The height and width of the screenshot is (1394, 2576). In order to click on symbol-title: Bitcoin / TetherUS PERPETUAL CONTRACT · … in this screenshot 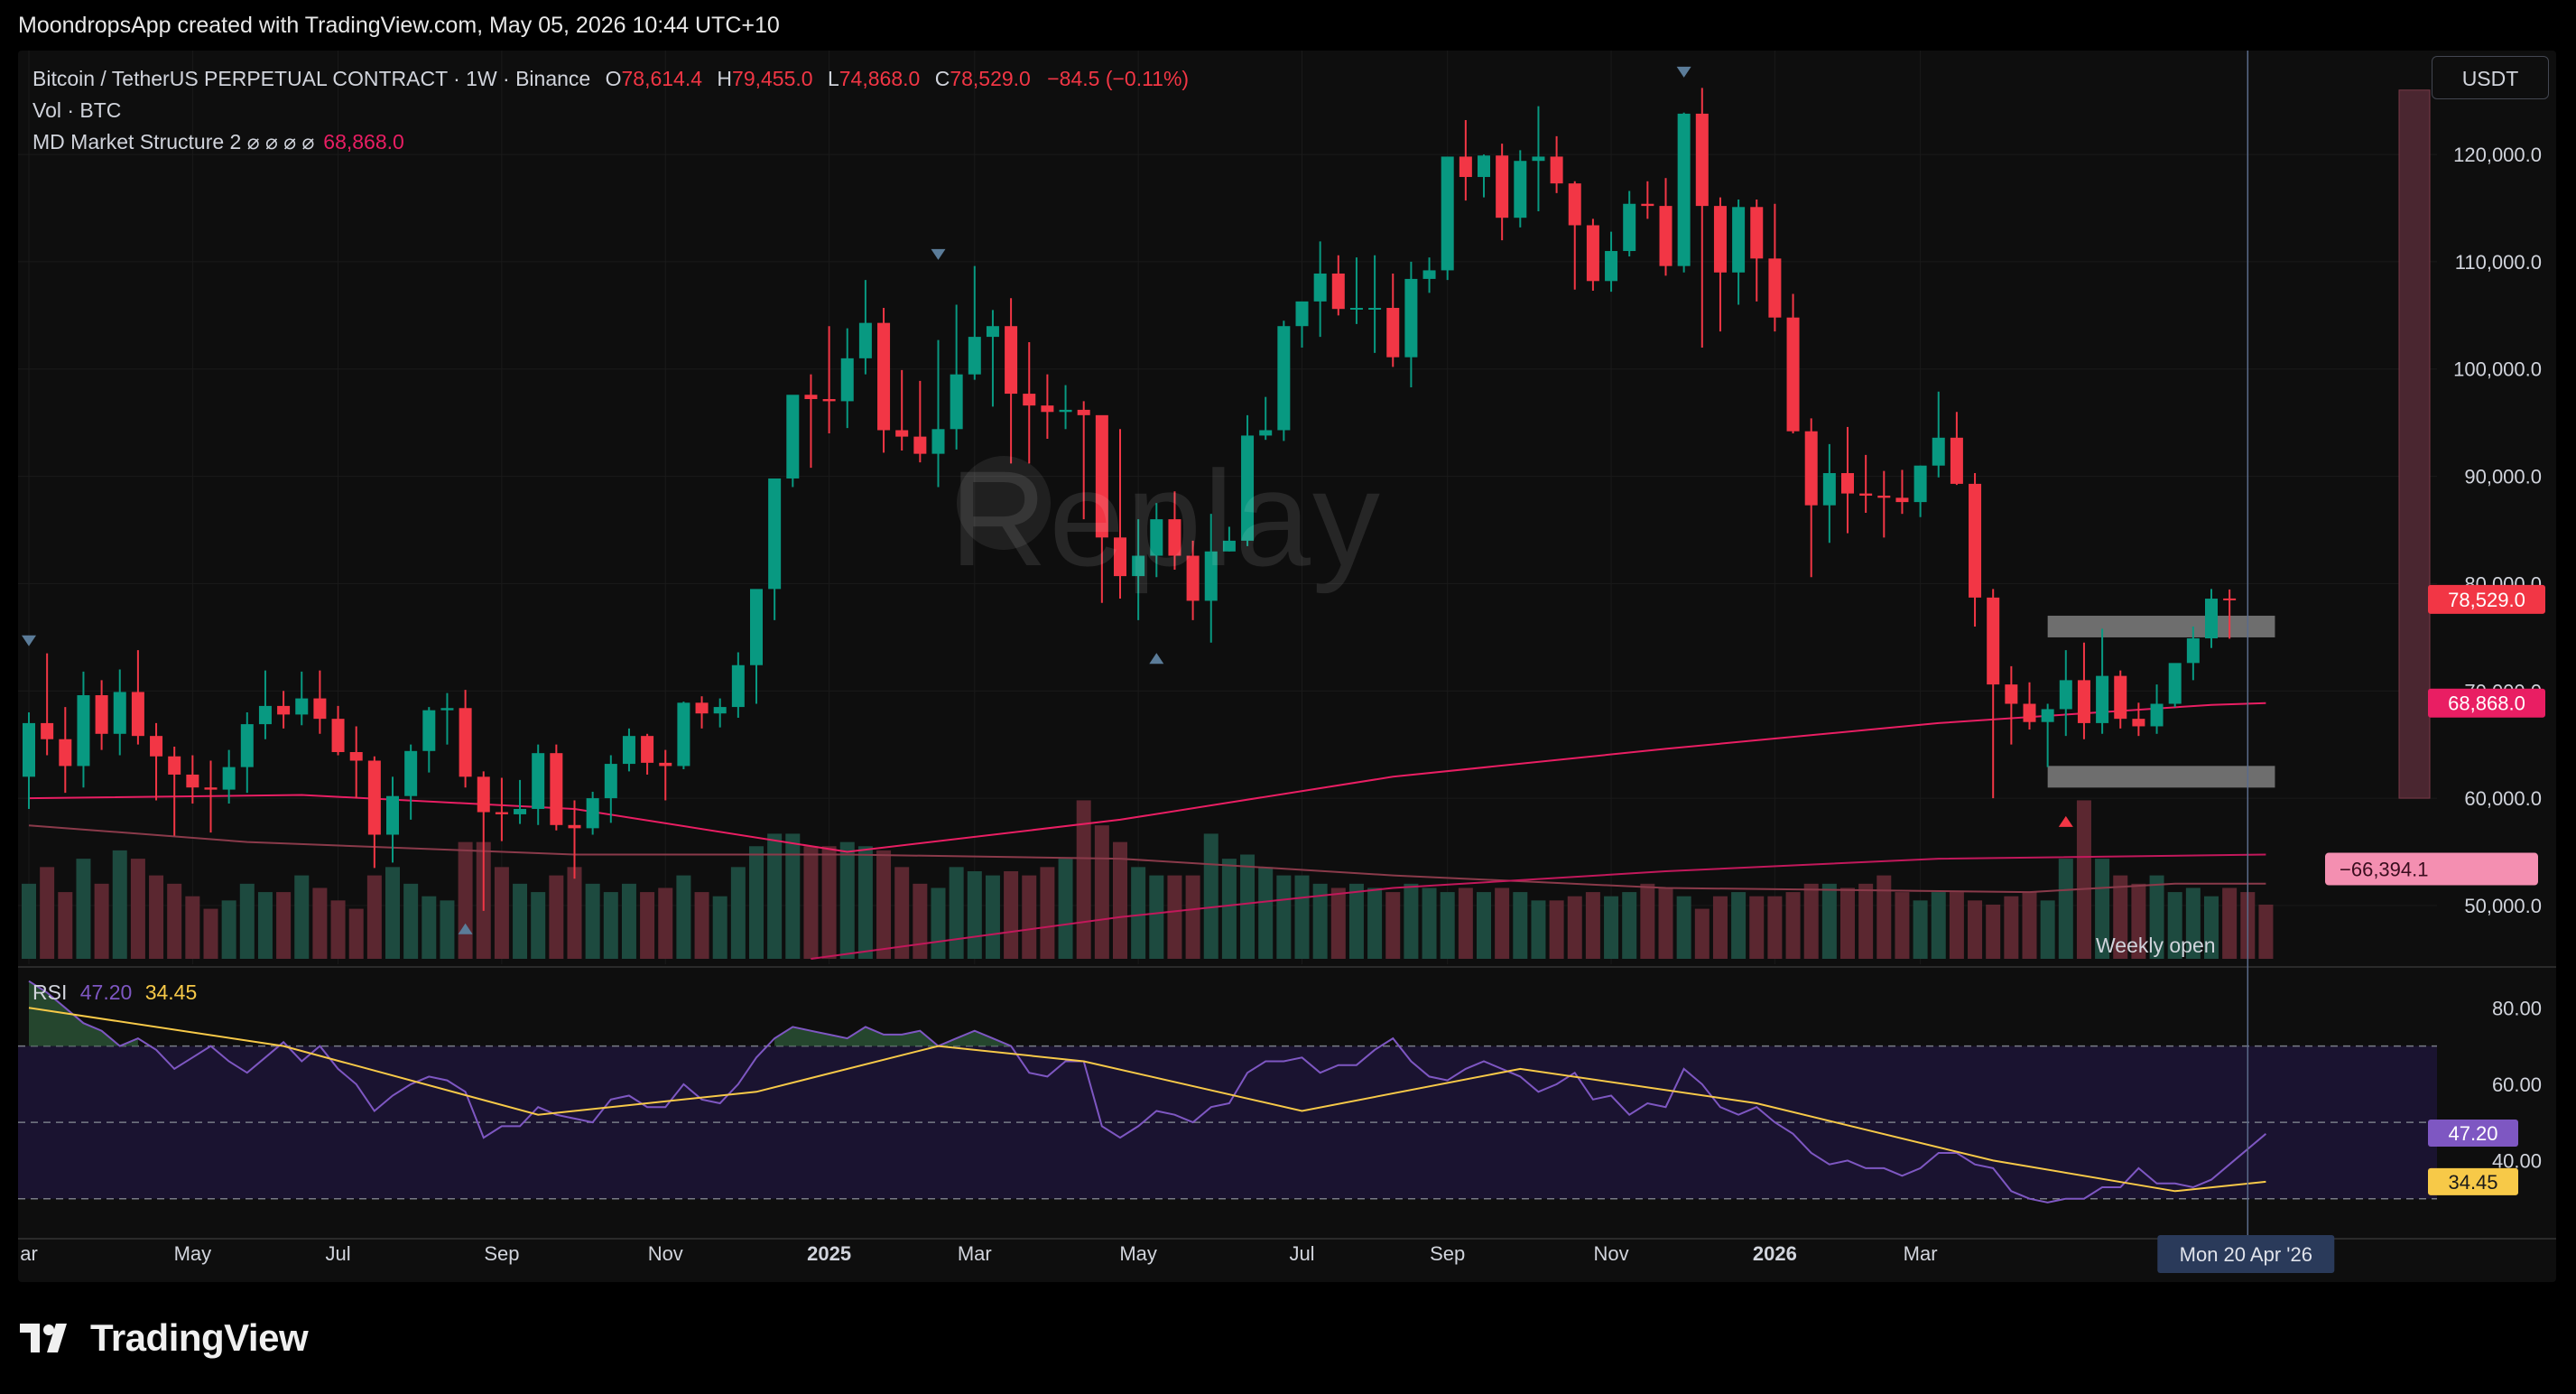, I will do `click(312, 78)`.